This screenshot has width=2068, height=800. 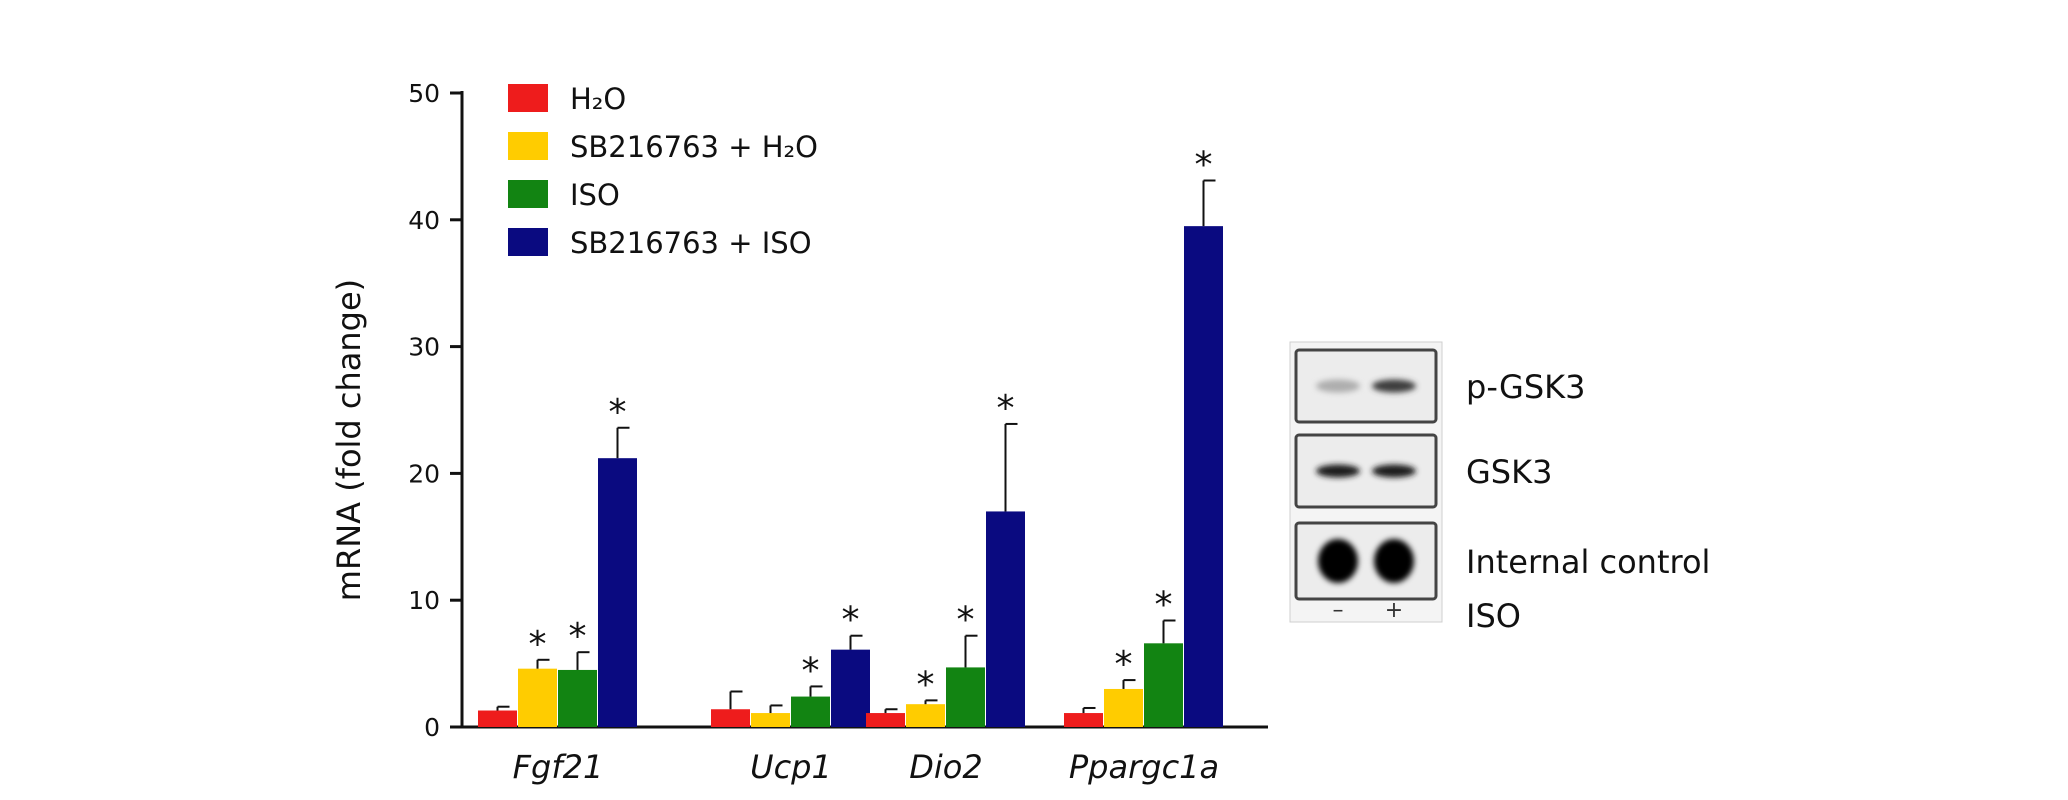 I want to click on western-blot-panel: p-GSK3 GSK3 Internal control – + ISO, so click(x=1499, y=488).